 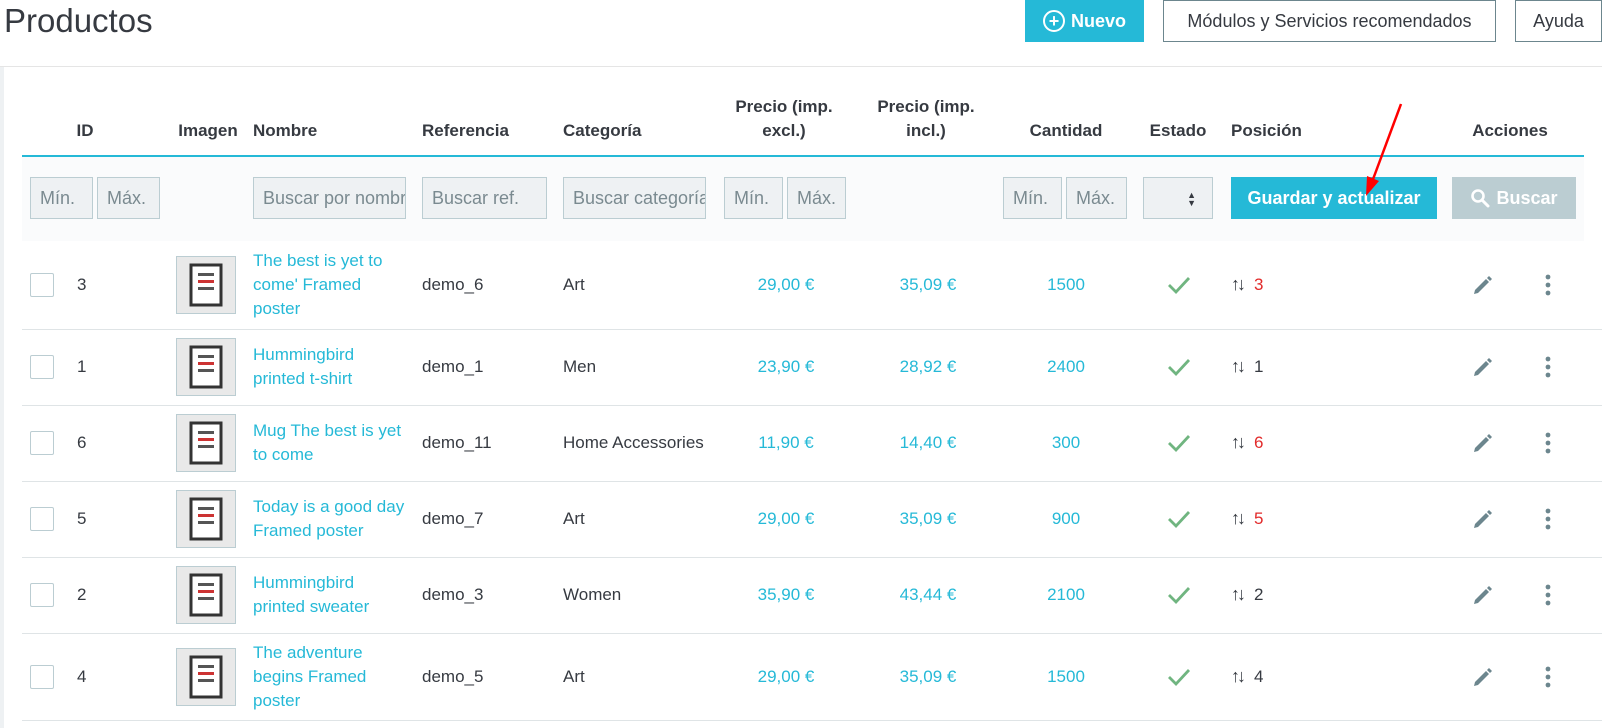 What do you see at coordinates (1096, 198) in the screenshot?
I see `quantity-max-filter: Máx.` at bounding box center [1096, 198].